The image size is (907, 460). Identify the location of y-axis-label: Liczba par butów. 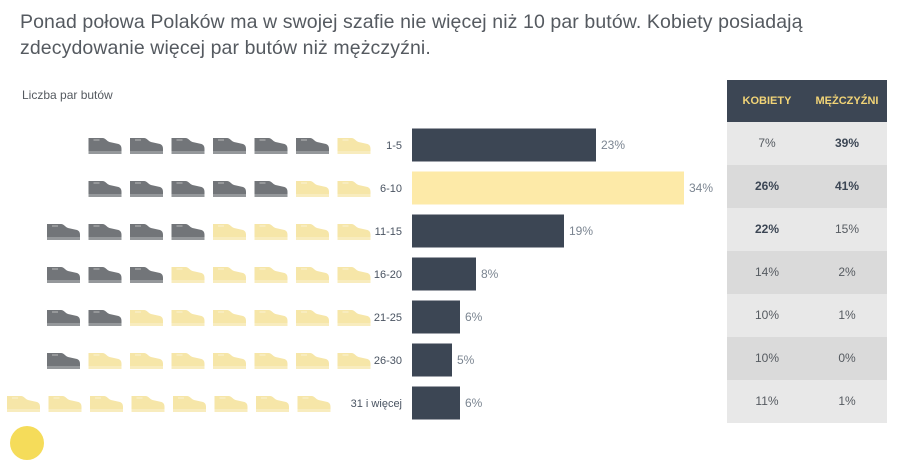
(67, 95).